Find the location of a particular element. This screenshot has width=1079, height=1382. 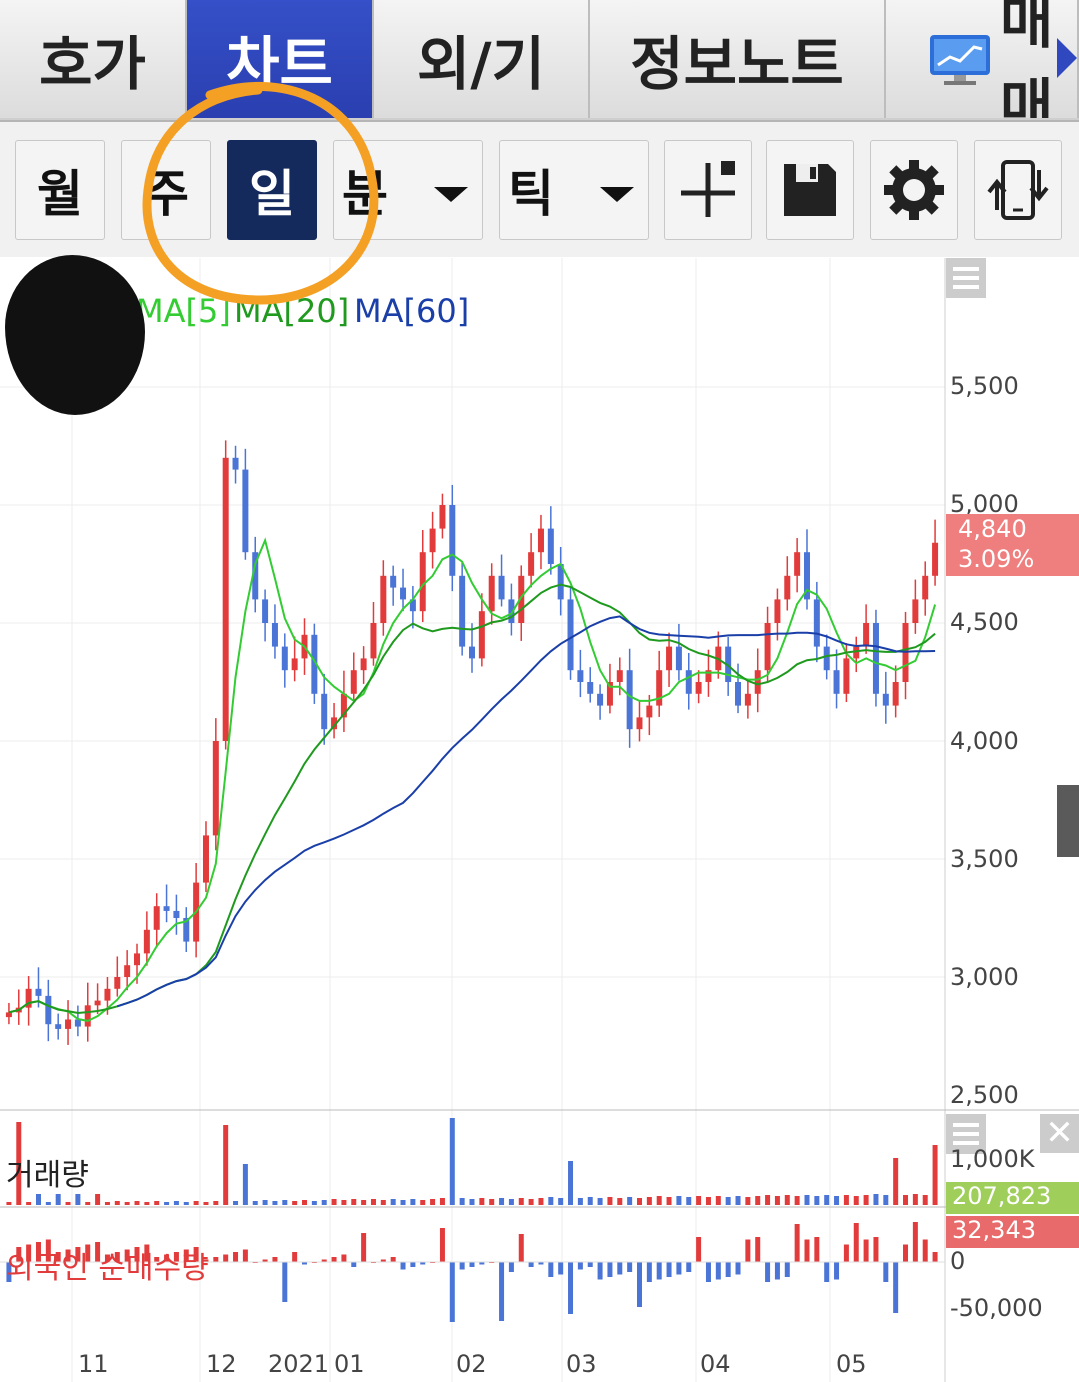

foreign-axis-zero: 0 is located at coordinates (958, 1261).